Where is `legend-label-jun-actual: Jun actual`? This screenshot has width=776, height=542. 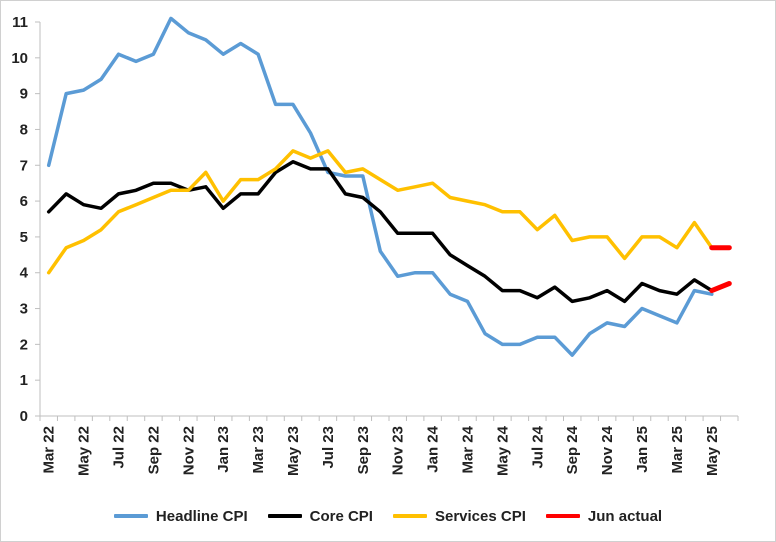 legend-label-jun-actual: Jun actual is located at coordinates (625, 516).